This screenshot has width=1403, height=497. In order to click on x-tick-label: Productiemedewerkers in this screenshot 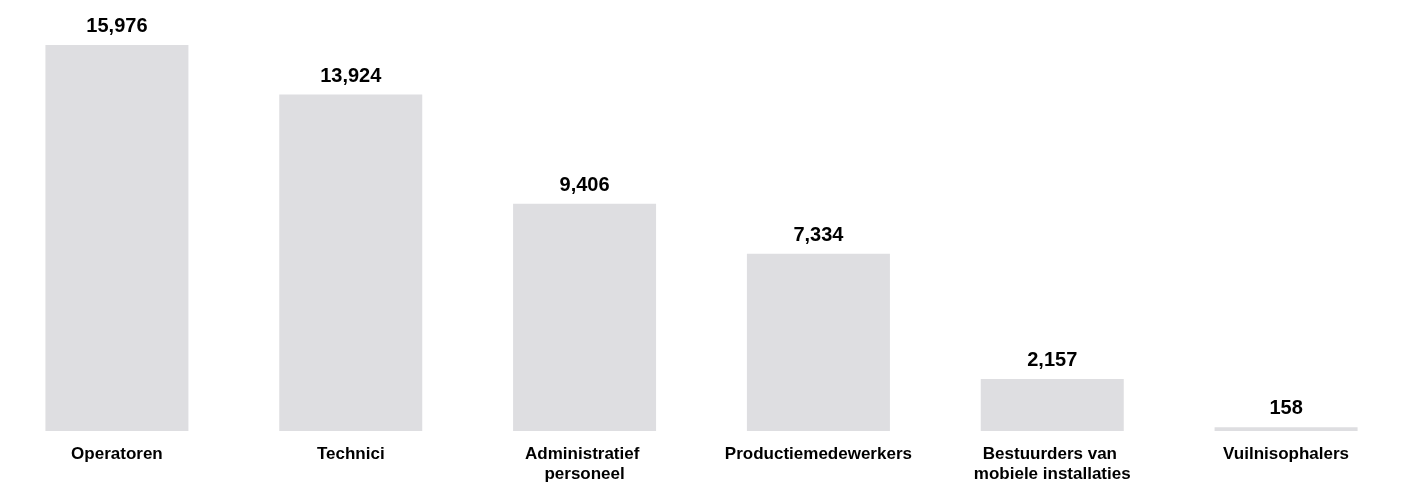, I will do `click(818, 453)`.